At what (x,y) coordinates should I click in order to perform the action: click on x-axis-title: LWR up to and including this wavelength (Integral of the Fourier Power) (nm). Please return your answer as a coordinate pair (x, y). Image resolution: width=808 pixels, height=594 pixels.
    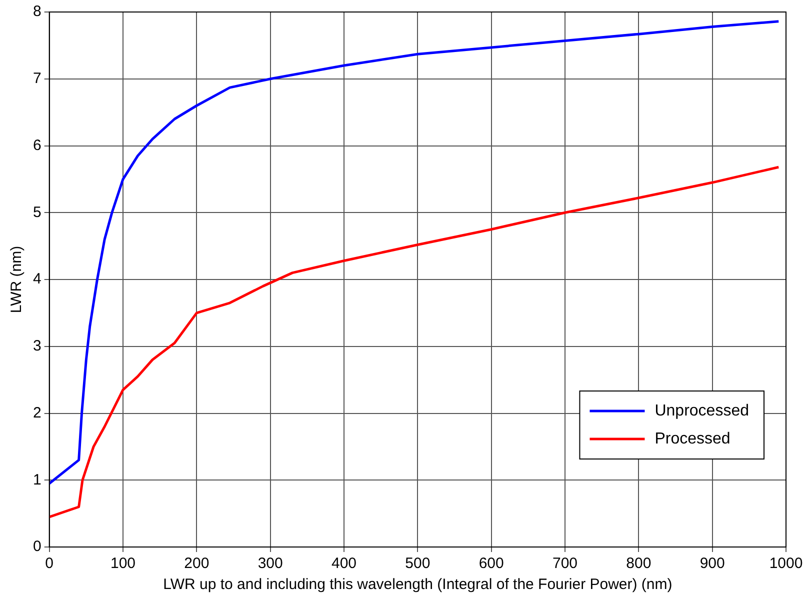
    Looking at the image, I should click on (417, 585).